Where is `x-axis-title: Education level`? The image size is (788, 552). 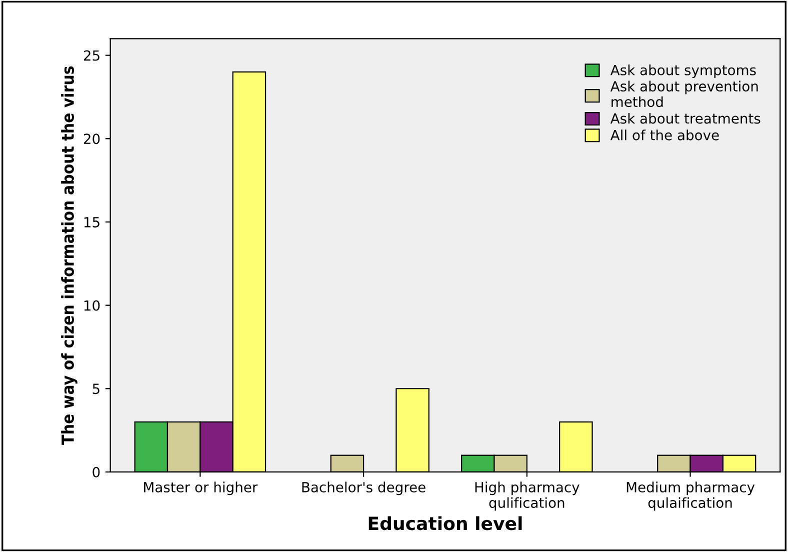
x-axis-title: Education level is located at coordinates (445, 523).